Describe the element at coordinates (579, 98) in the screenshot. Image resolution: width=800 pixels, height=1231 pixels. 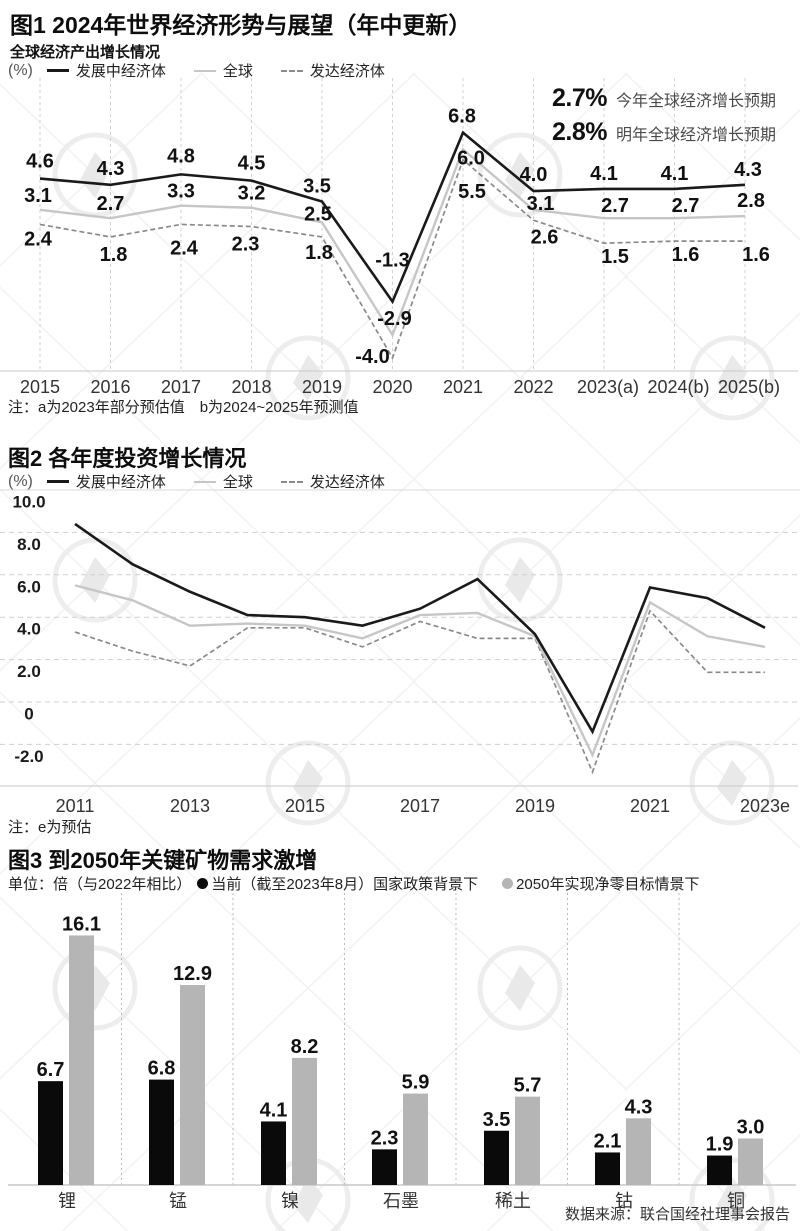
I see `annotation-value: 2.7%` at that location.